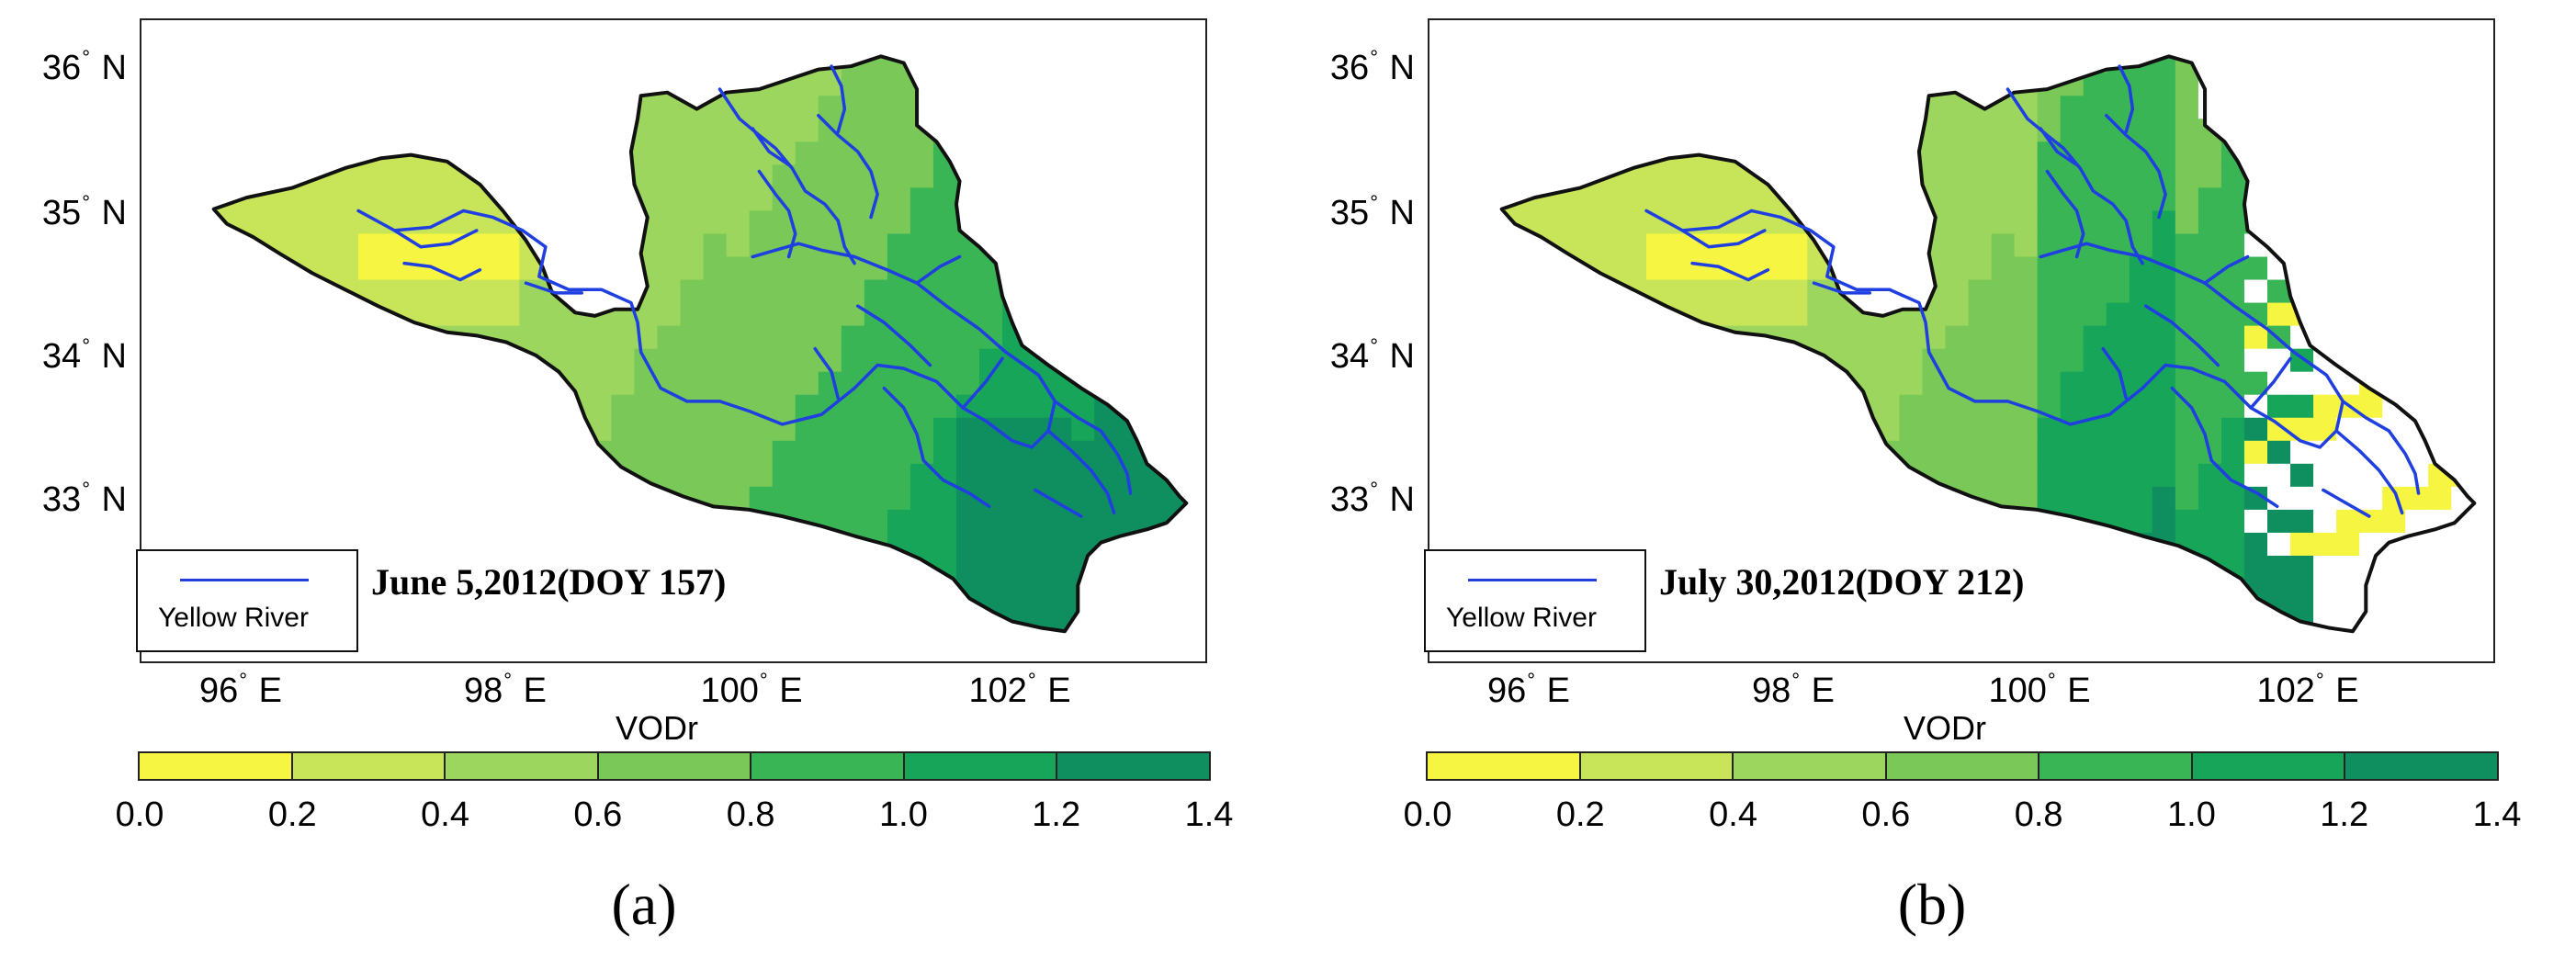 The width and height of the screenshot is (2576, 970). I want to click on lat-label-34: 34° N, so click(84, 355).